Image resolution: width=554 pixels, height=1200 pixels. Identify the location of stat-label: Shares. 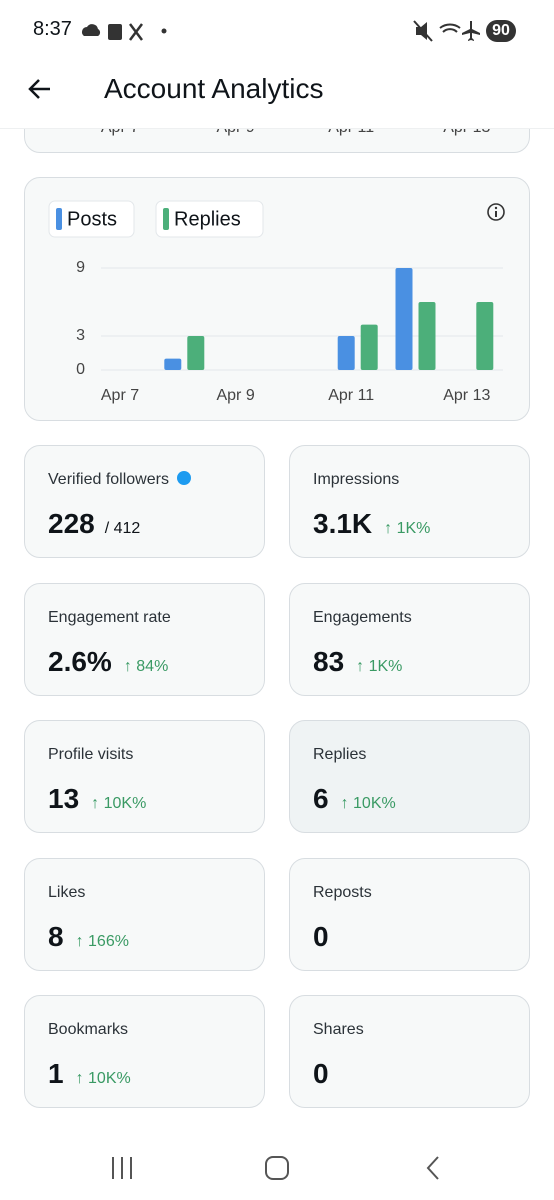
(338, 1029).